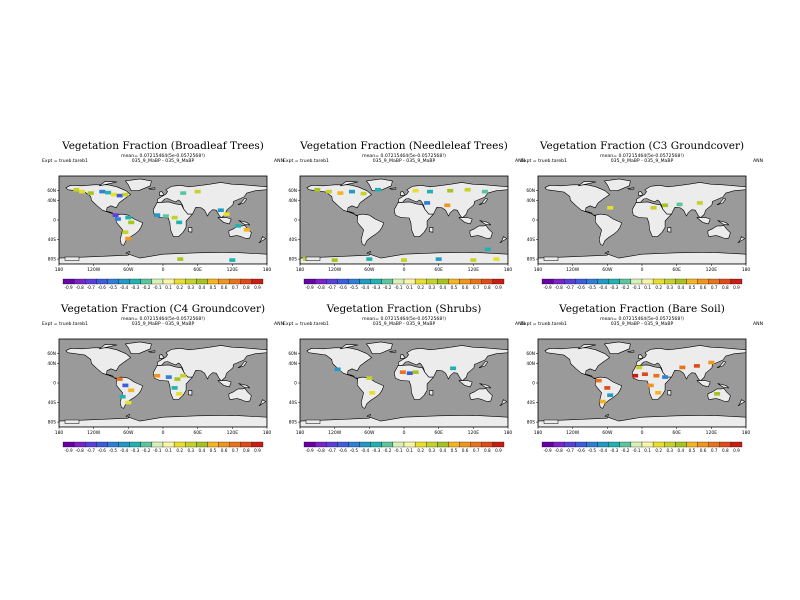 This screenshot has width=800, height=600. I want to click on colorbar-tick-label: 0.1, so click(409, 287).